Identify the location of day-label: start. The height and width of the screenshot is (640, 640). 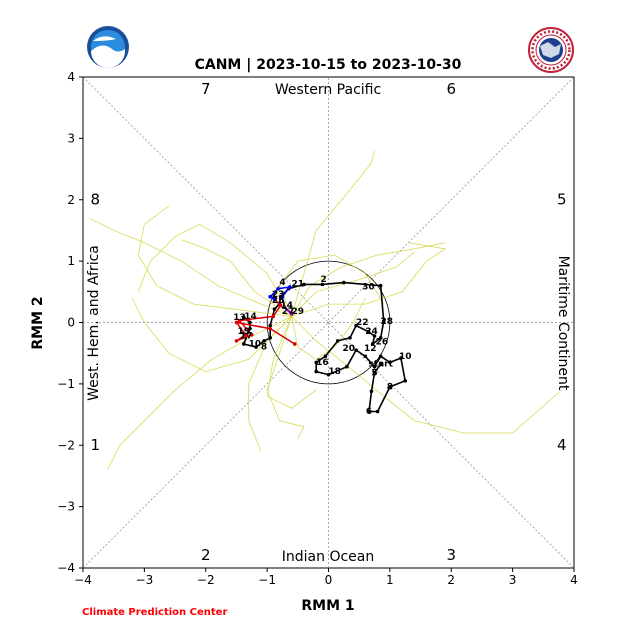
(380, 365).